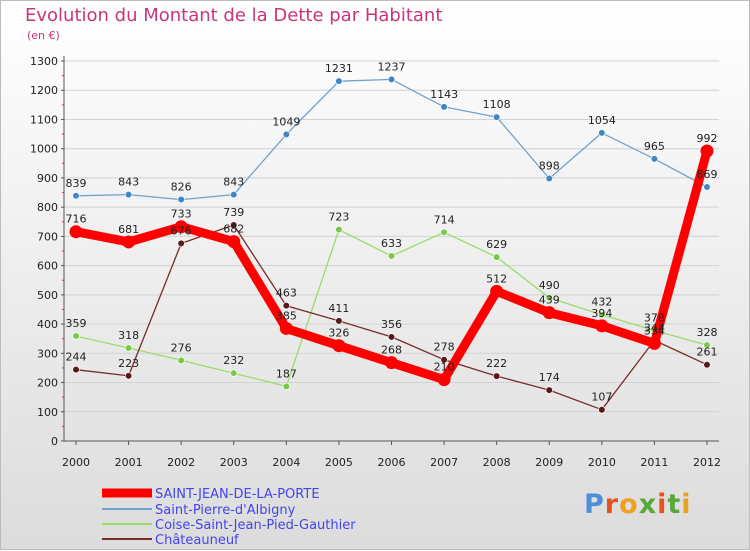  I want to click on data-label: 394, so click(601, 313).